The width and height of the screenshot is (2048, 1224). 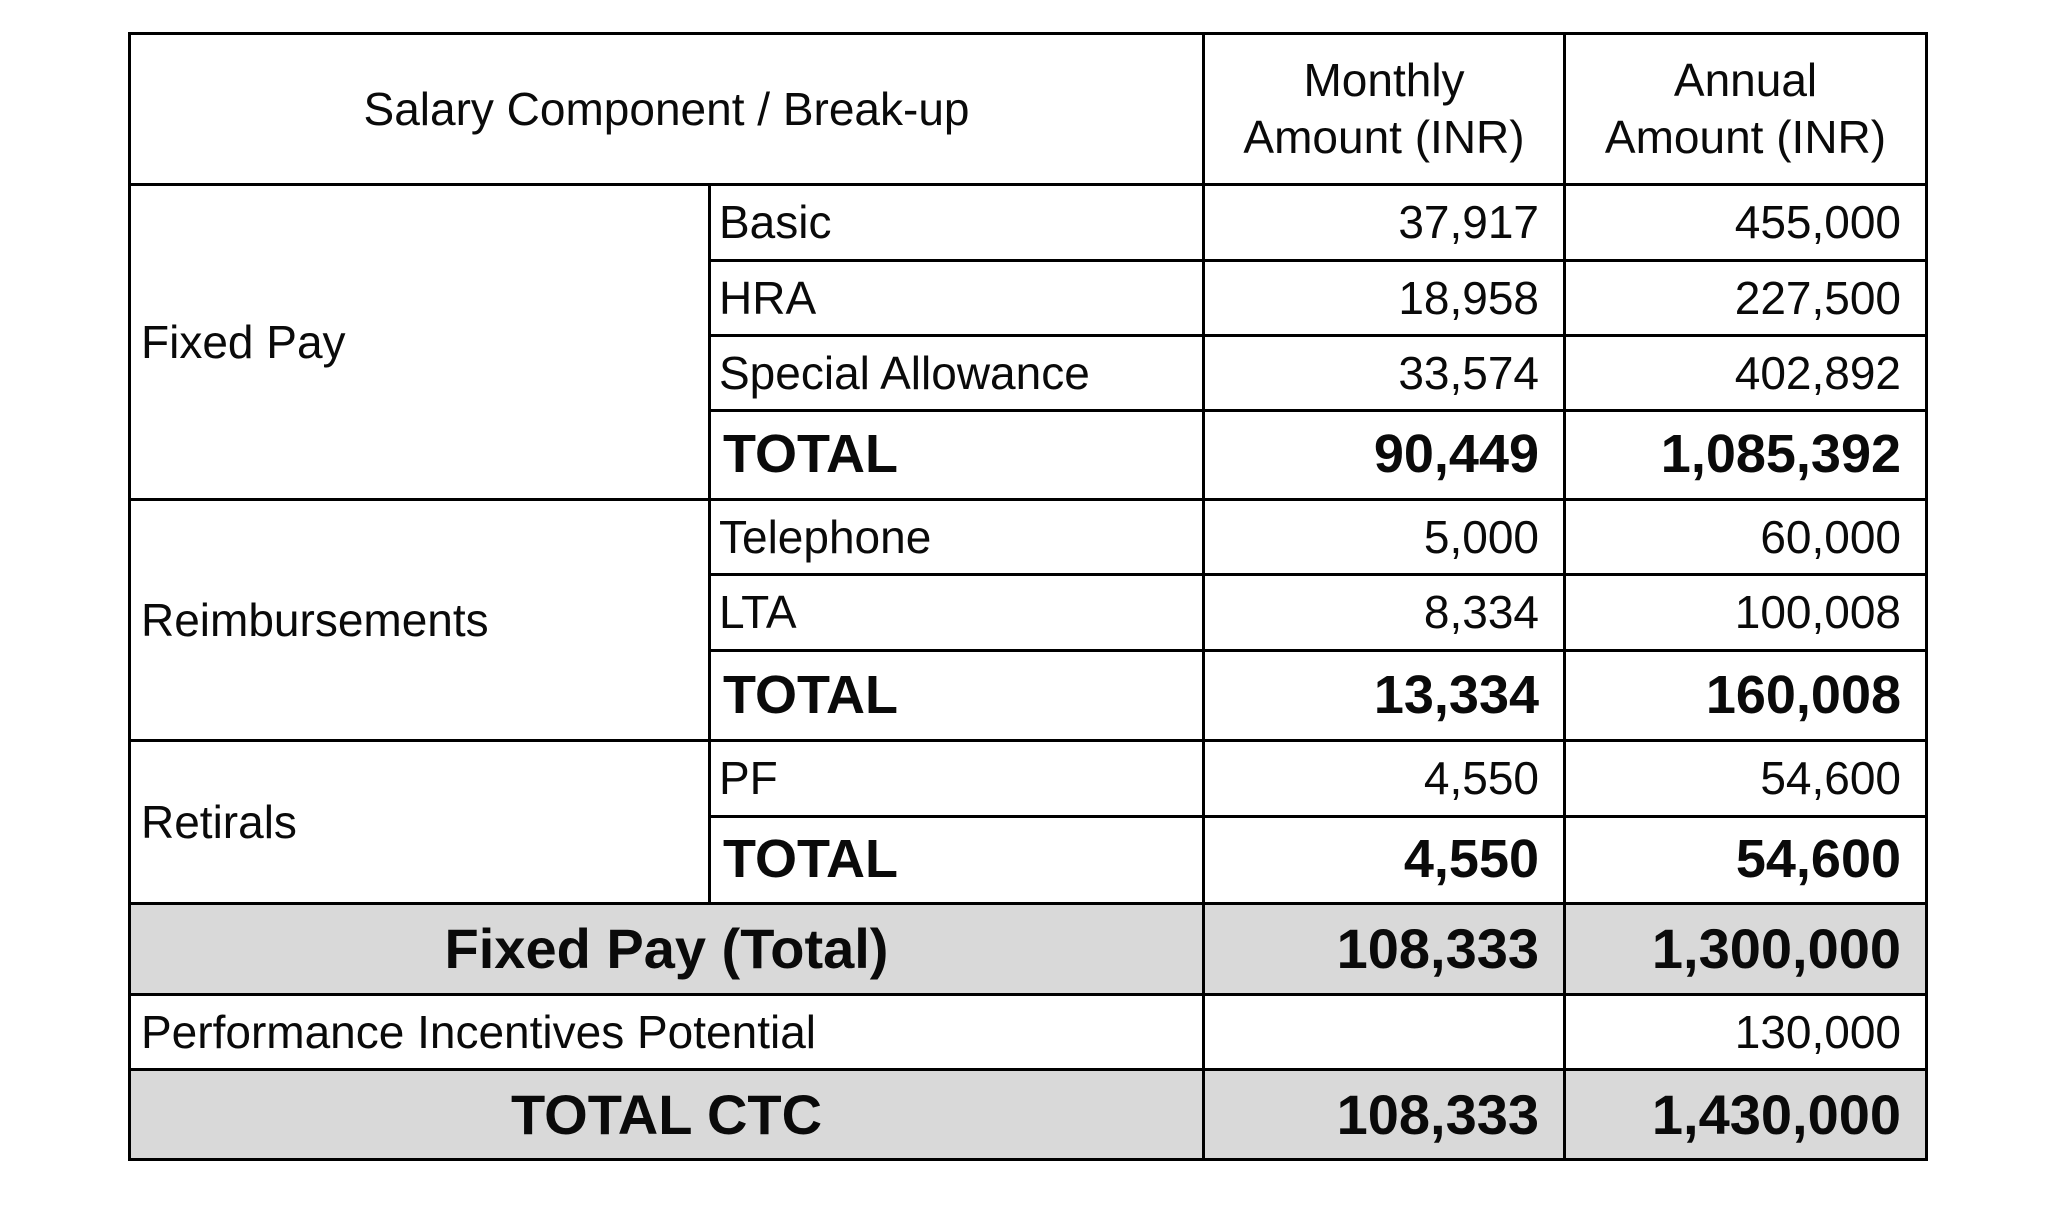 I want to click on header-annual-line2: Amount (INR), so click(x=1745, y=137).